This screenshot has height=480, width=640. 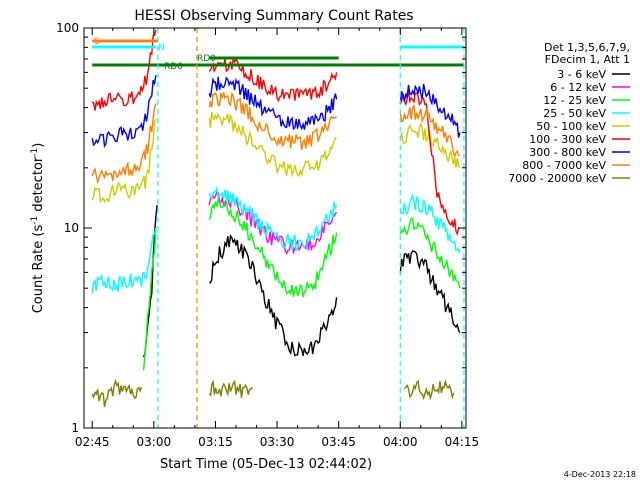 I want to click on x-tick-label-0: 02:45, so click(x=92, y=442).